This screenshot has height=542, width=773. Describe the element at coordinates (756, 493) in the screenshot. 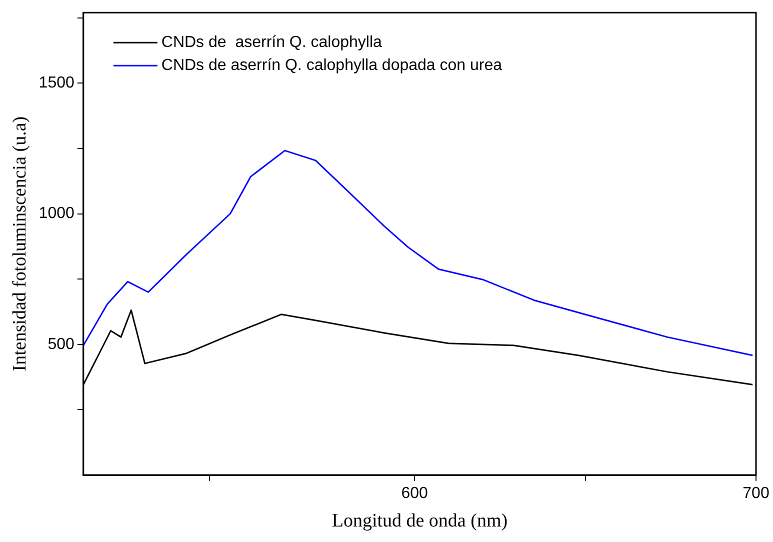

I see `x-tick-label: 700` at that location.